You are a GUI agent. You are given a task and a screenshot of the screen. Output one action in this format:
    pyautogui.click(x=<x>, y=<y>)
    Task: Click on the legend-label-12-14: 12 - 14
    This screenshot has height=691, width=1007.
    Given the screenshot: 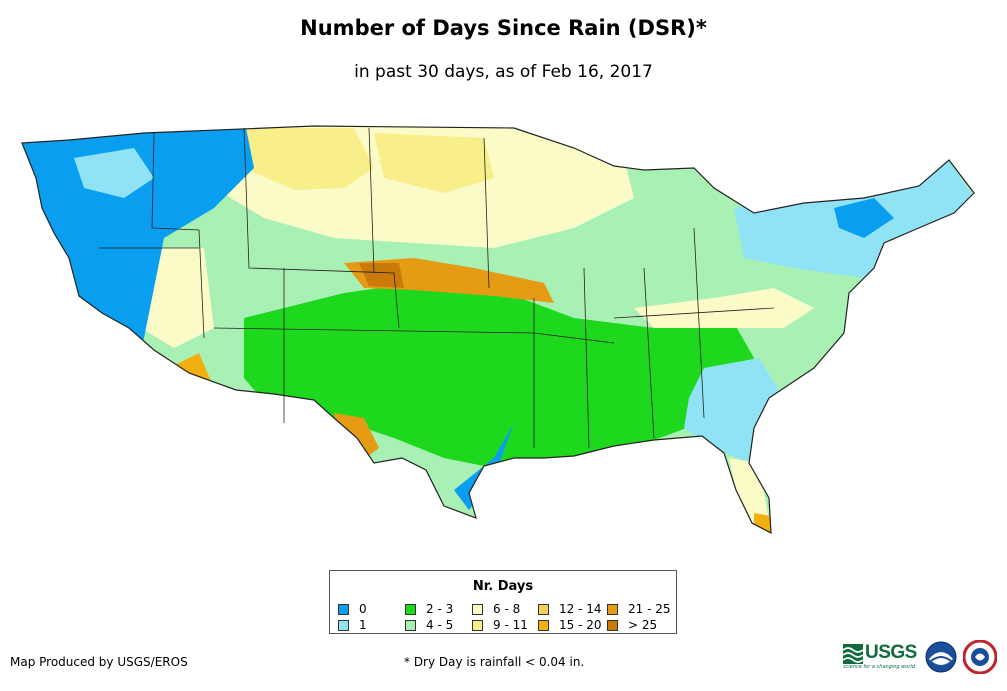 What is the action you would take?
    pyautogui.click(x=580, y=609)
    